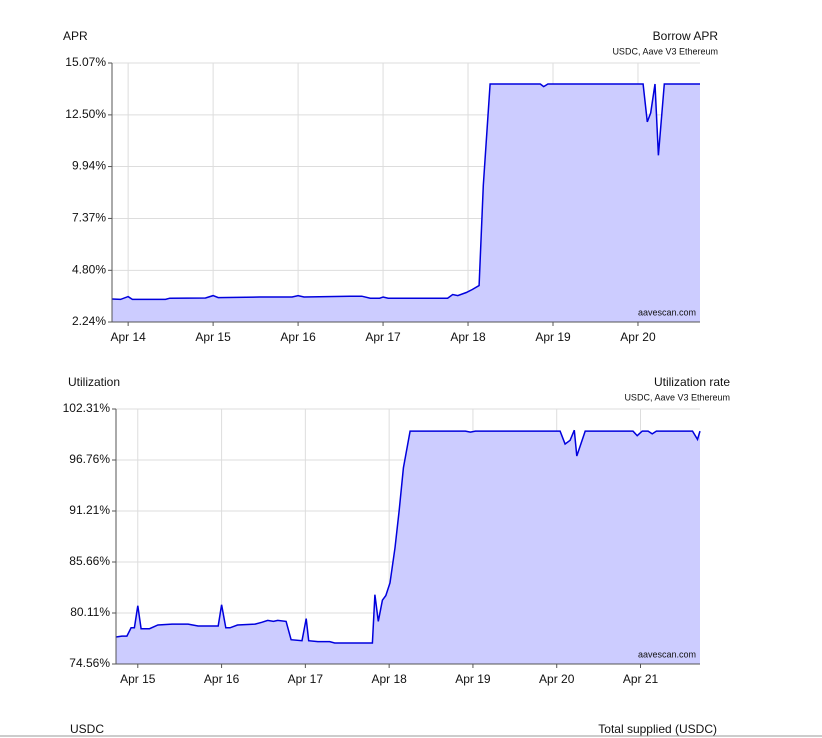 The height and width of the screenshot is (738, 822). Describe the element at coordinates (89, 459) in the screenshot. I see `y-tick-label: 96.76%` at that location.